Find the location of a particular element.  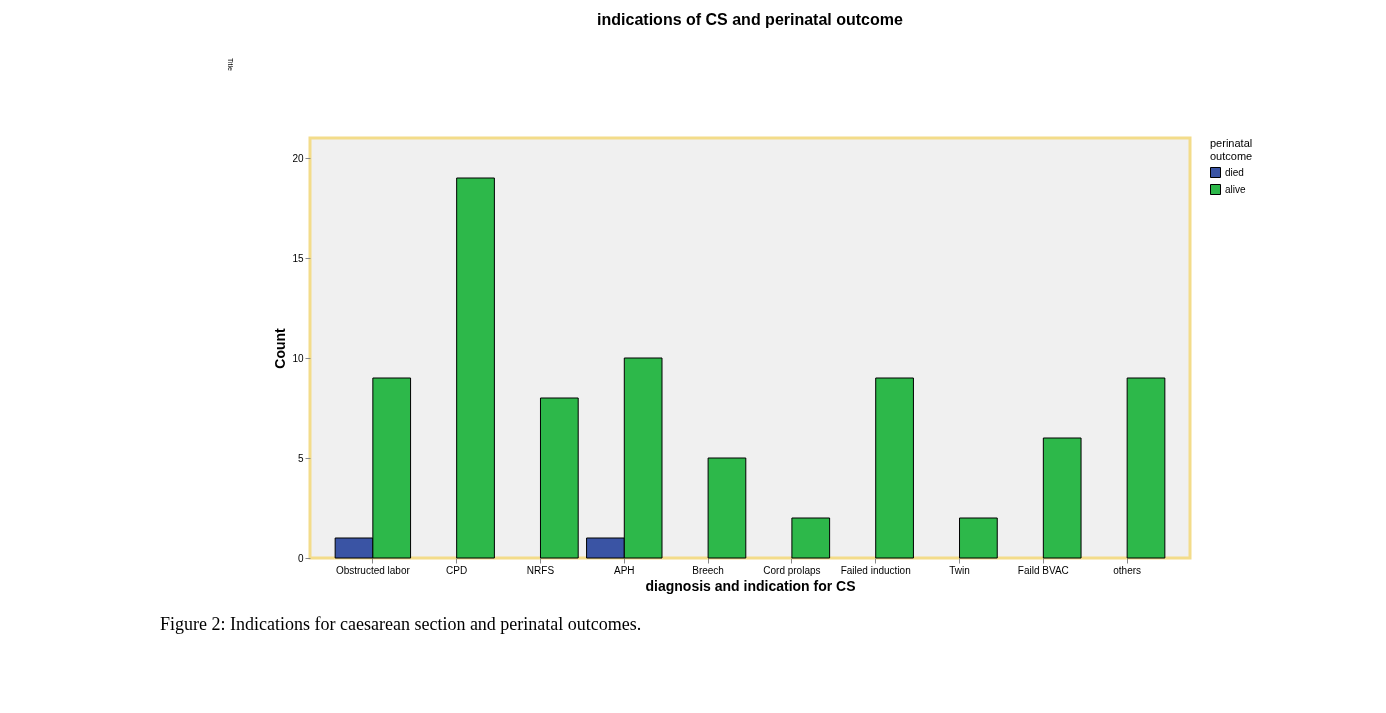

legend-label: died is located at coordinates (1234, 172).